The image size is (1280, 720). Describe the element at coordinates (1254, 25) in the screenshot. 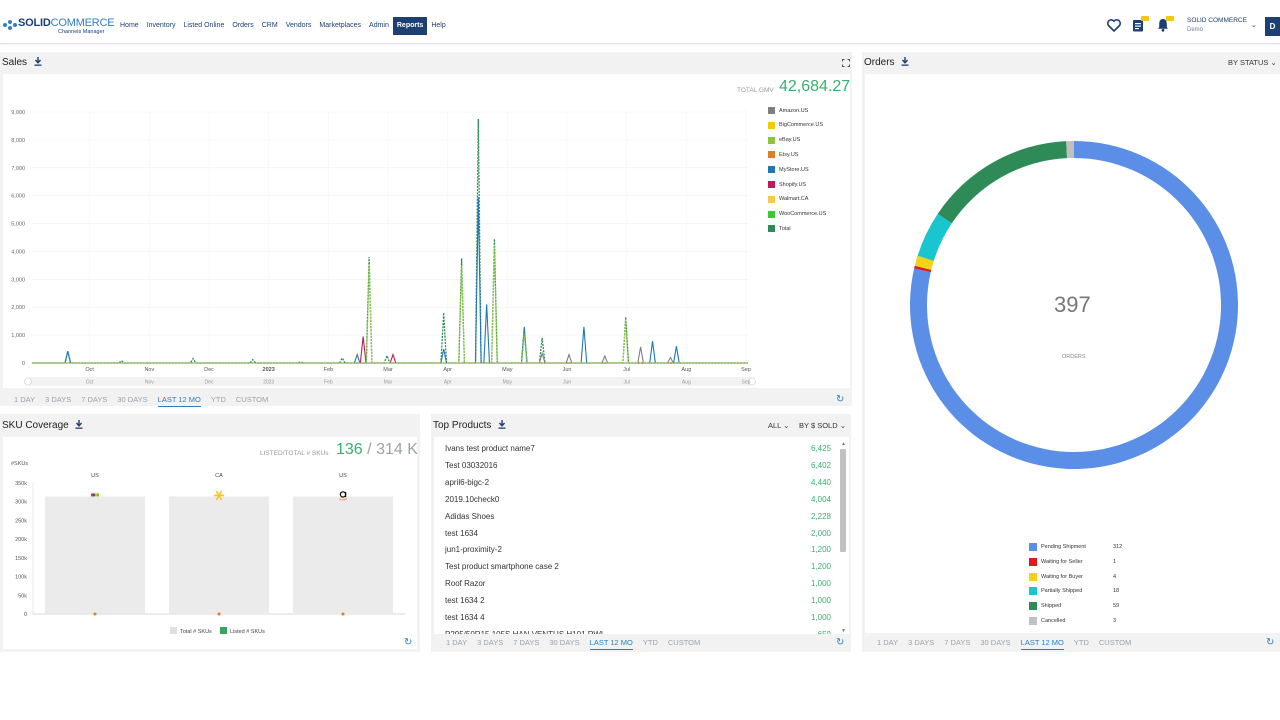

I see `chevron-down-icon: ⌄` at that location.